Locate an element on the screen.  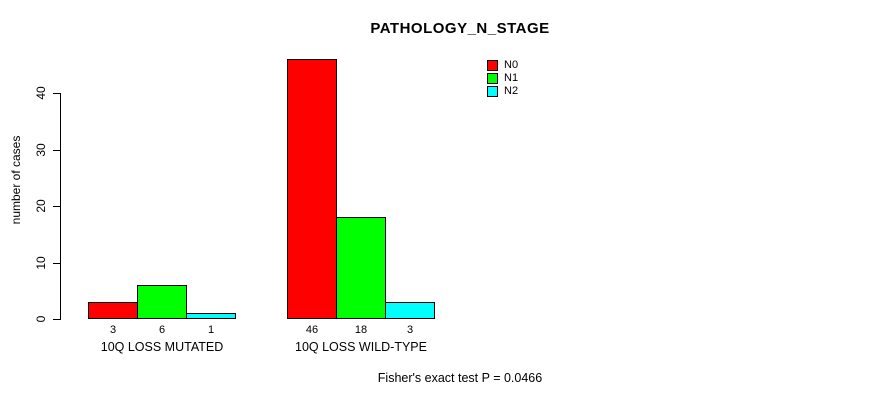
legend-row: N0 is located at coordinates (502, 65).